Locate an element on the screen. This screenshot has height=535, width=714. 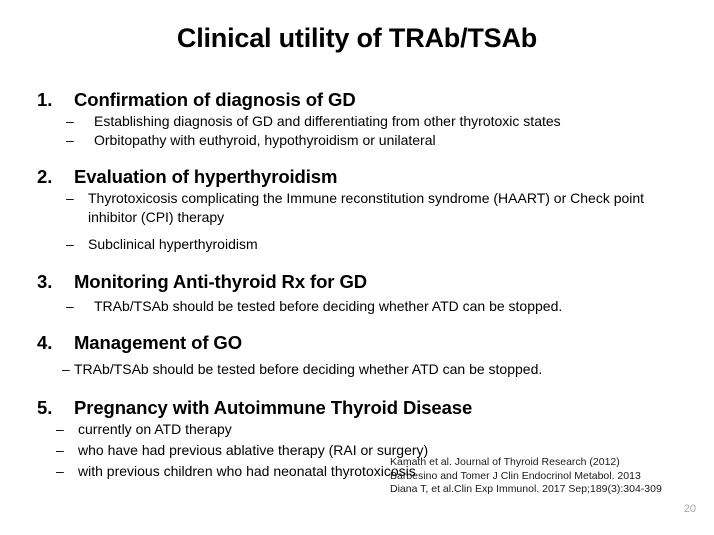
list-item: – currently on ATD therapy is located at coordinates (357, 429).